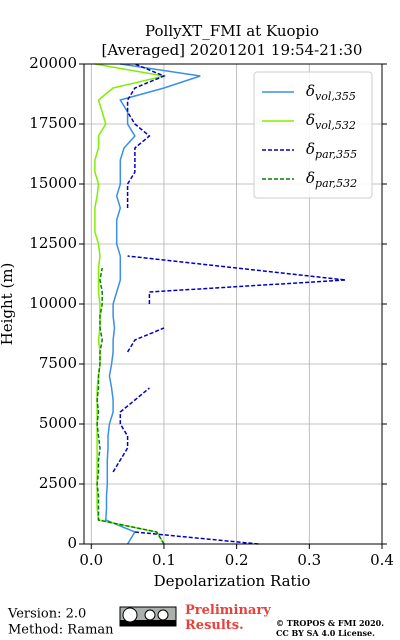 The width and height of the screenshot is (400, 640). I want to click on legend-label: δvol,355, so click(331, 92).